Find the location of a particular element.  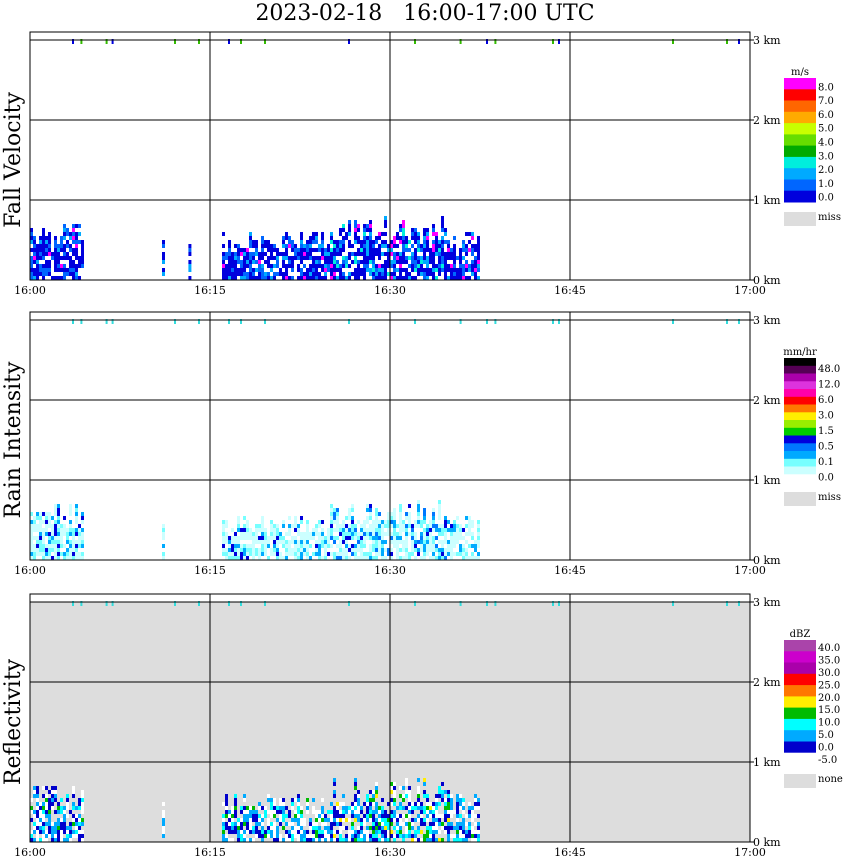

colorbar-unit: m/s is located at coordinates (800, 72).